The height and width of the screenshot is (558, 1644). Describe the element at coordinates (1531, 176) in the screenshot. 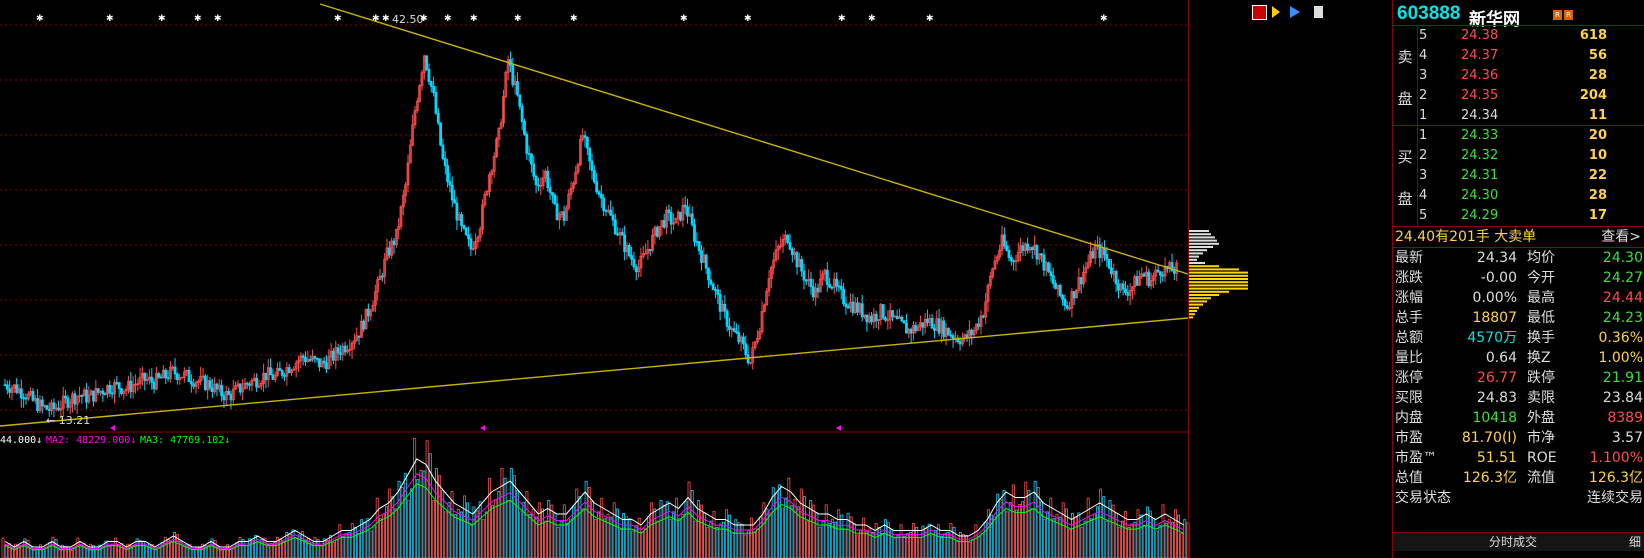

I see `buy-row-3: 3 24.31 22` at that location.